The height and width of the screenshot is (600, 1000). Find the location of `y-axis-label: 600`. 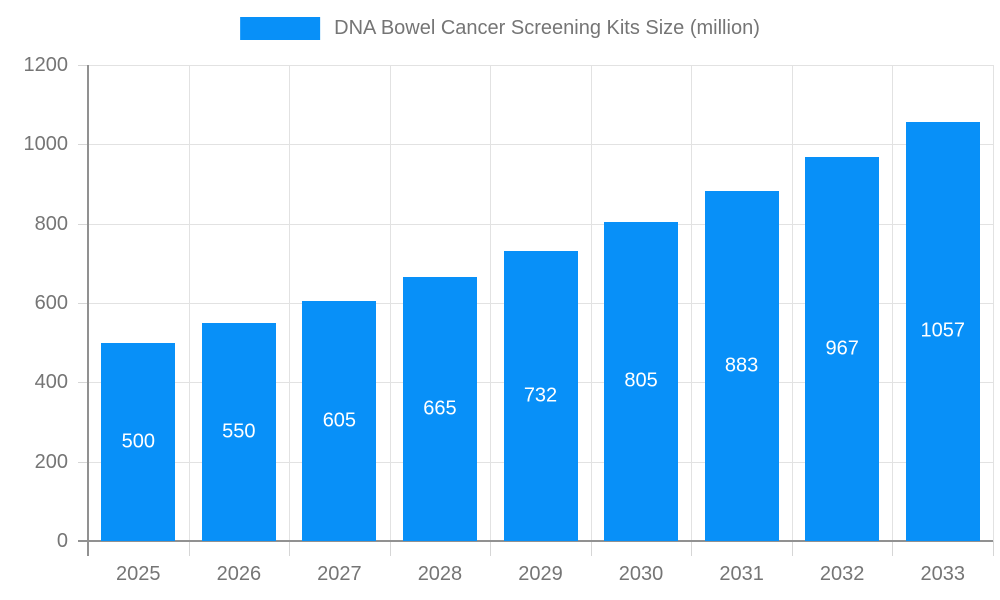

y-axis-label: 600 is located at coordinates (51, 303).